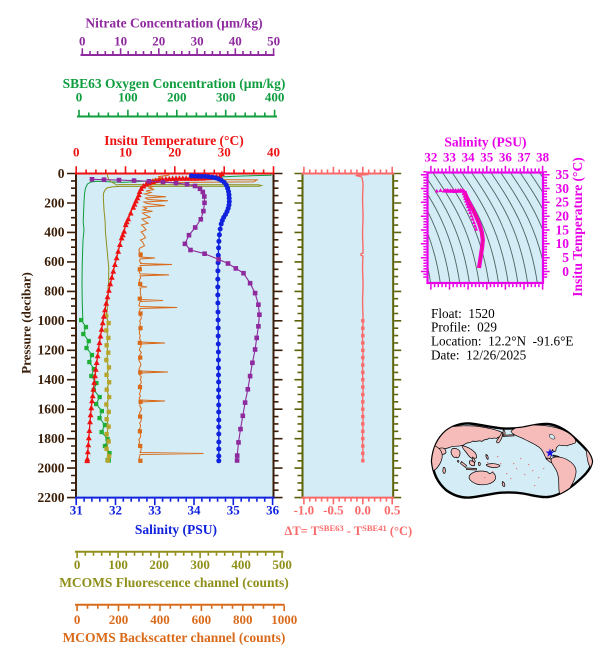 The width and height of the screenshot is (609, 668). Describe the element at coordinates (51, 467) in the screenshot. I see `svg-text: 2000` at that location.